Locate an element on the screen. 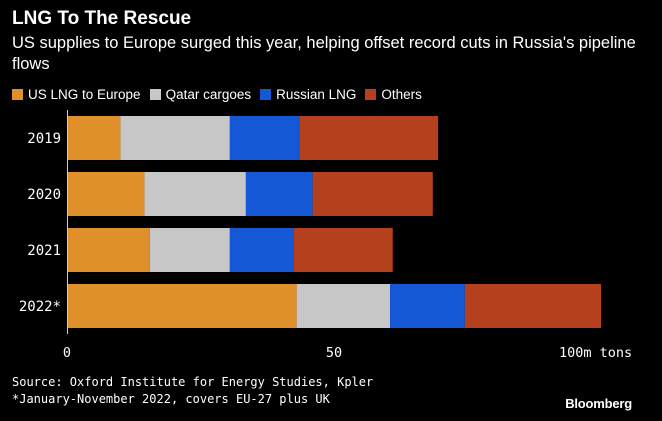  legend-label-others: Others is located at coordinates (401, 94).